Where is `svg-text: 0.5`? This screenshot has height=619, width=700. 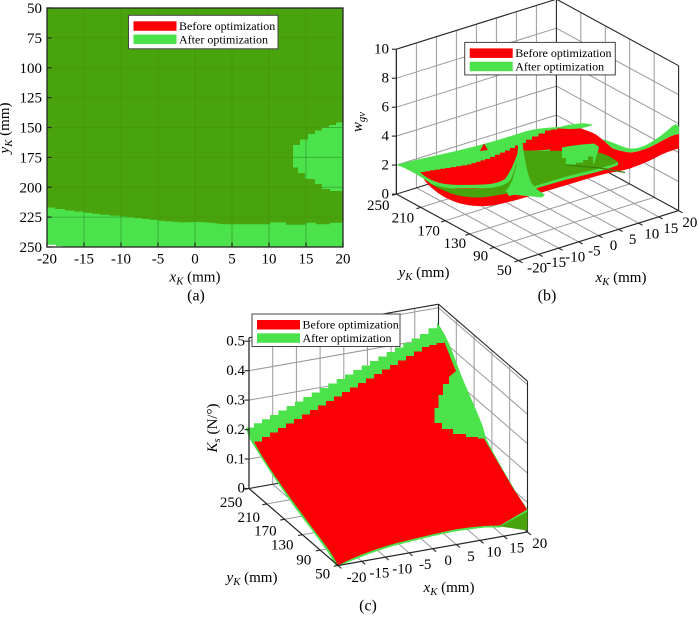
svg-text: 0.5 is located at coordinates (235, 342).